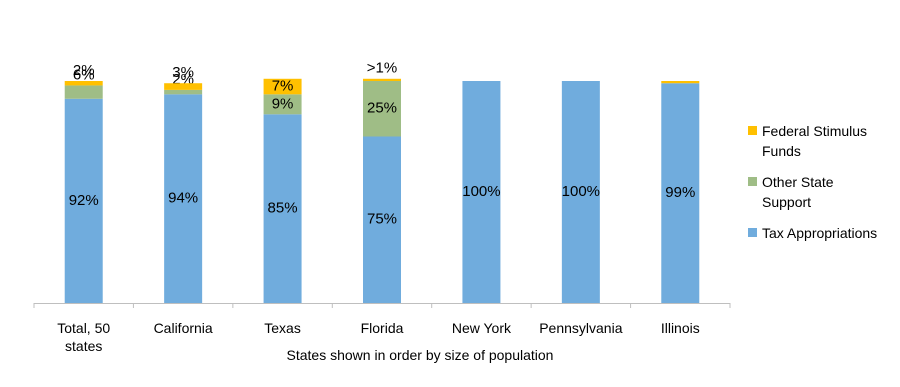 The width and height of the screenshot is (900, 387). I want to click on x-tick-label: Illinois, so click(680, 328).